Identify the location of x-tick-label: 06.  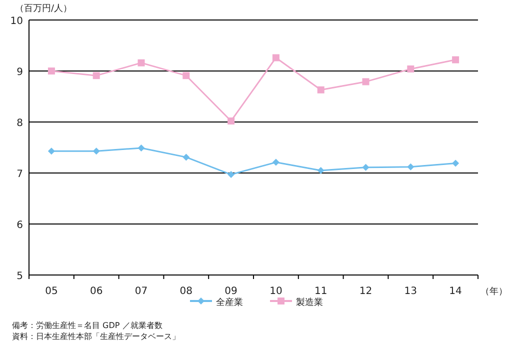
(96, 291).